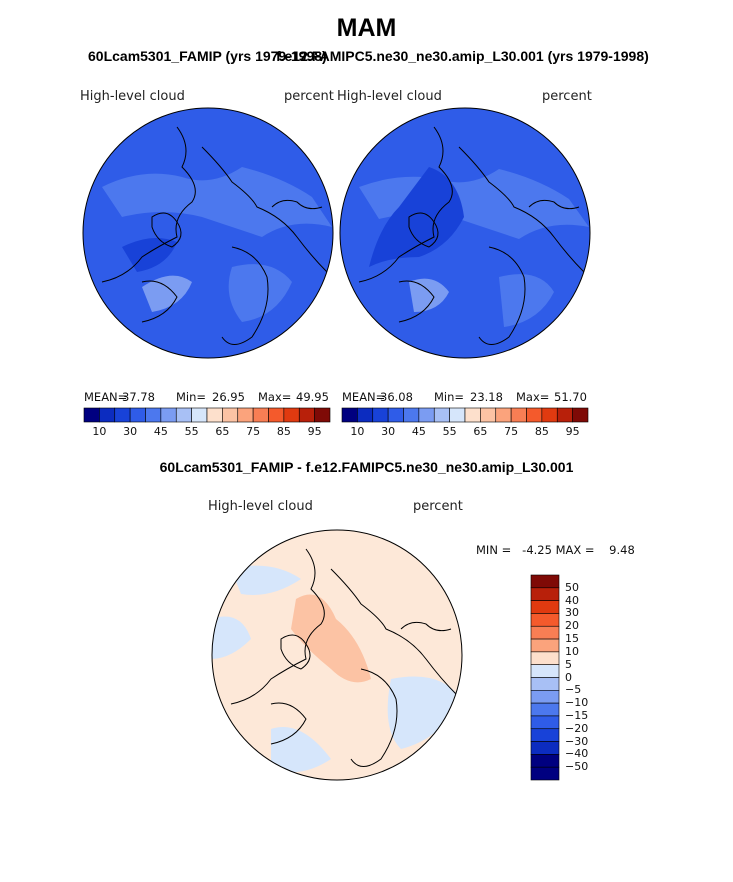 The height and width of the screenshot is (882, 733). What do you see at coordinates (555, 550) in the screenshot?
I see `diff-minmax-text: MIN = -4.25 MAX = 9.48` at bounding box center [555, 550].